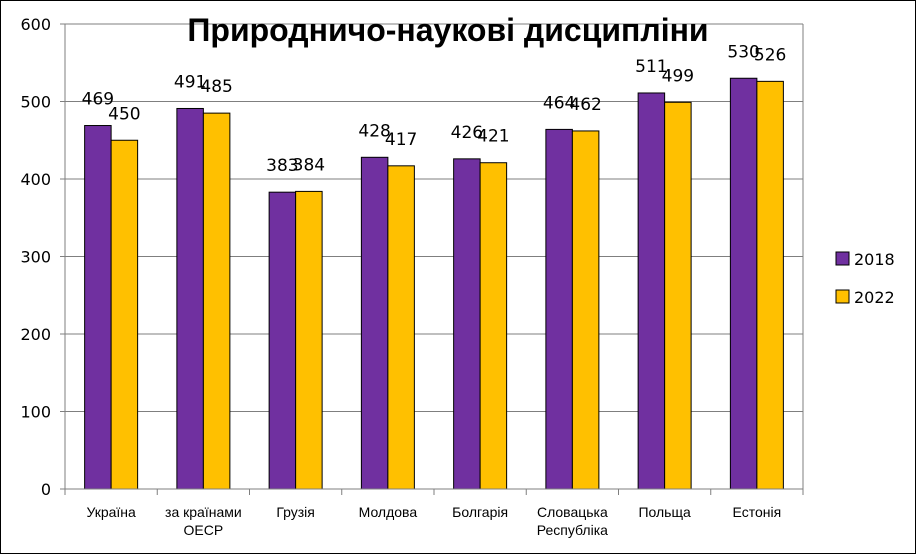 The height and width of the screenshot is (554, 916). I want to click on data-label-2022: 384, so click(309, 165).